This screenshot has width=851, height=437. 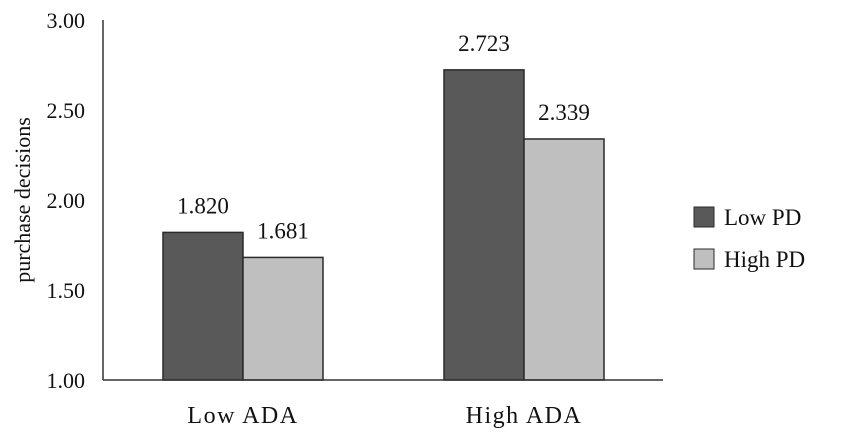 I want to click on y-tick-label: 1.50, so click(x=66, y=290).